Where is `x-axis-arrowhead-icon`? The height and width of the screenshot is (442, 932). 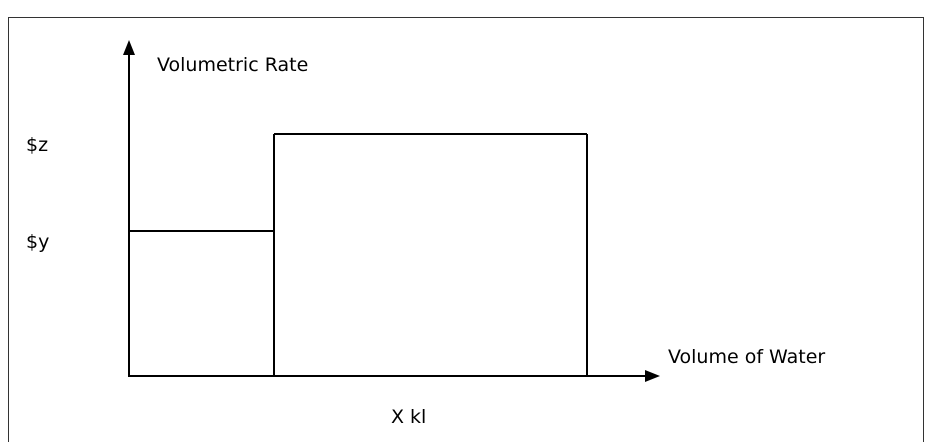 x-axis-arrowhead-icon is located at coordinates (652, 376).